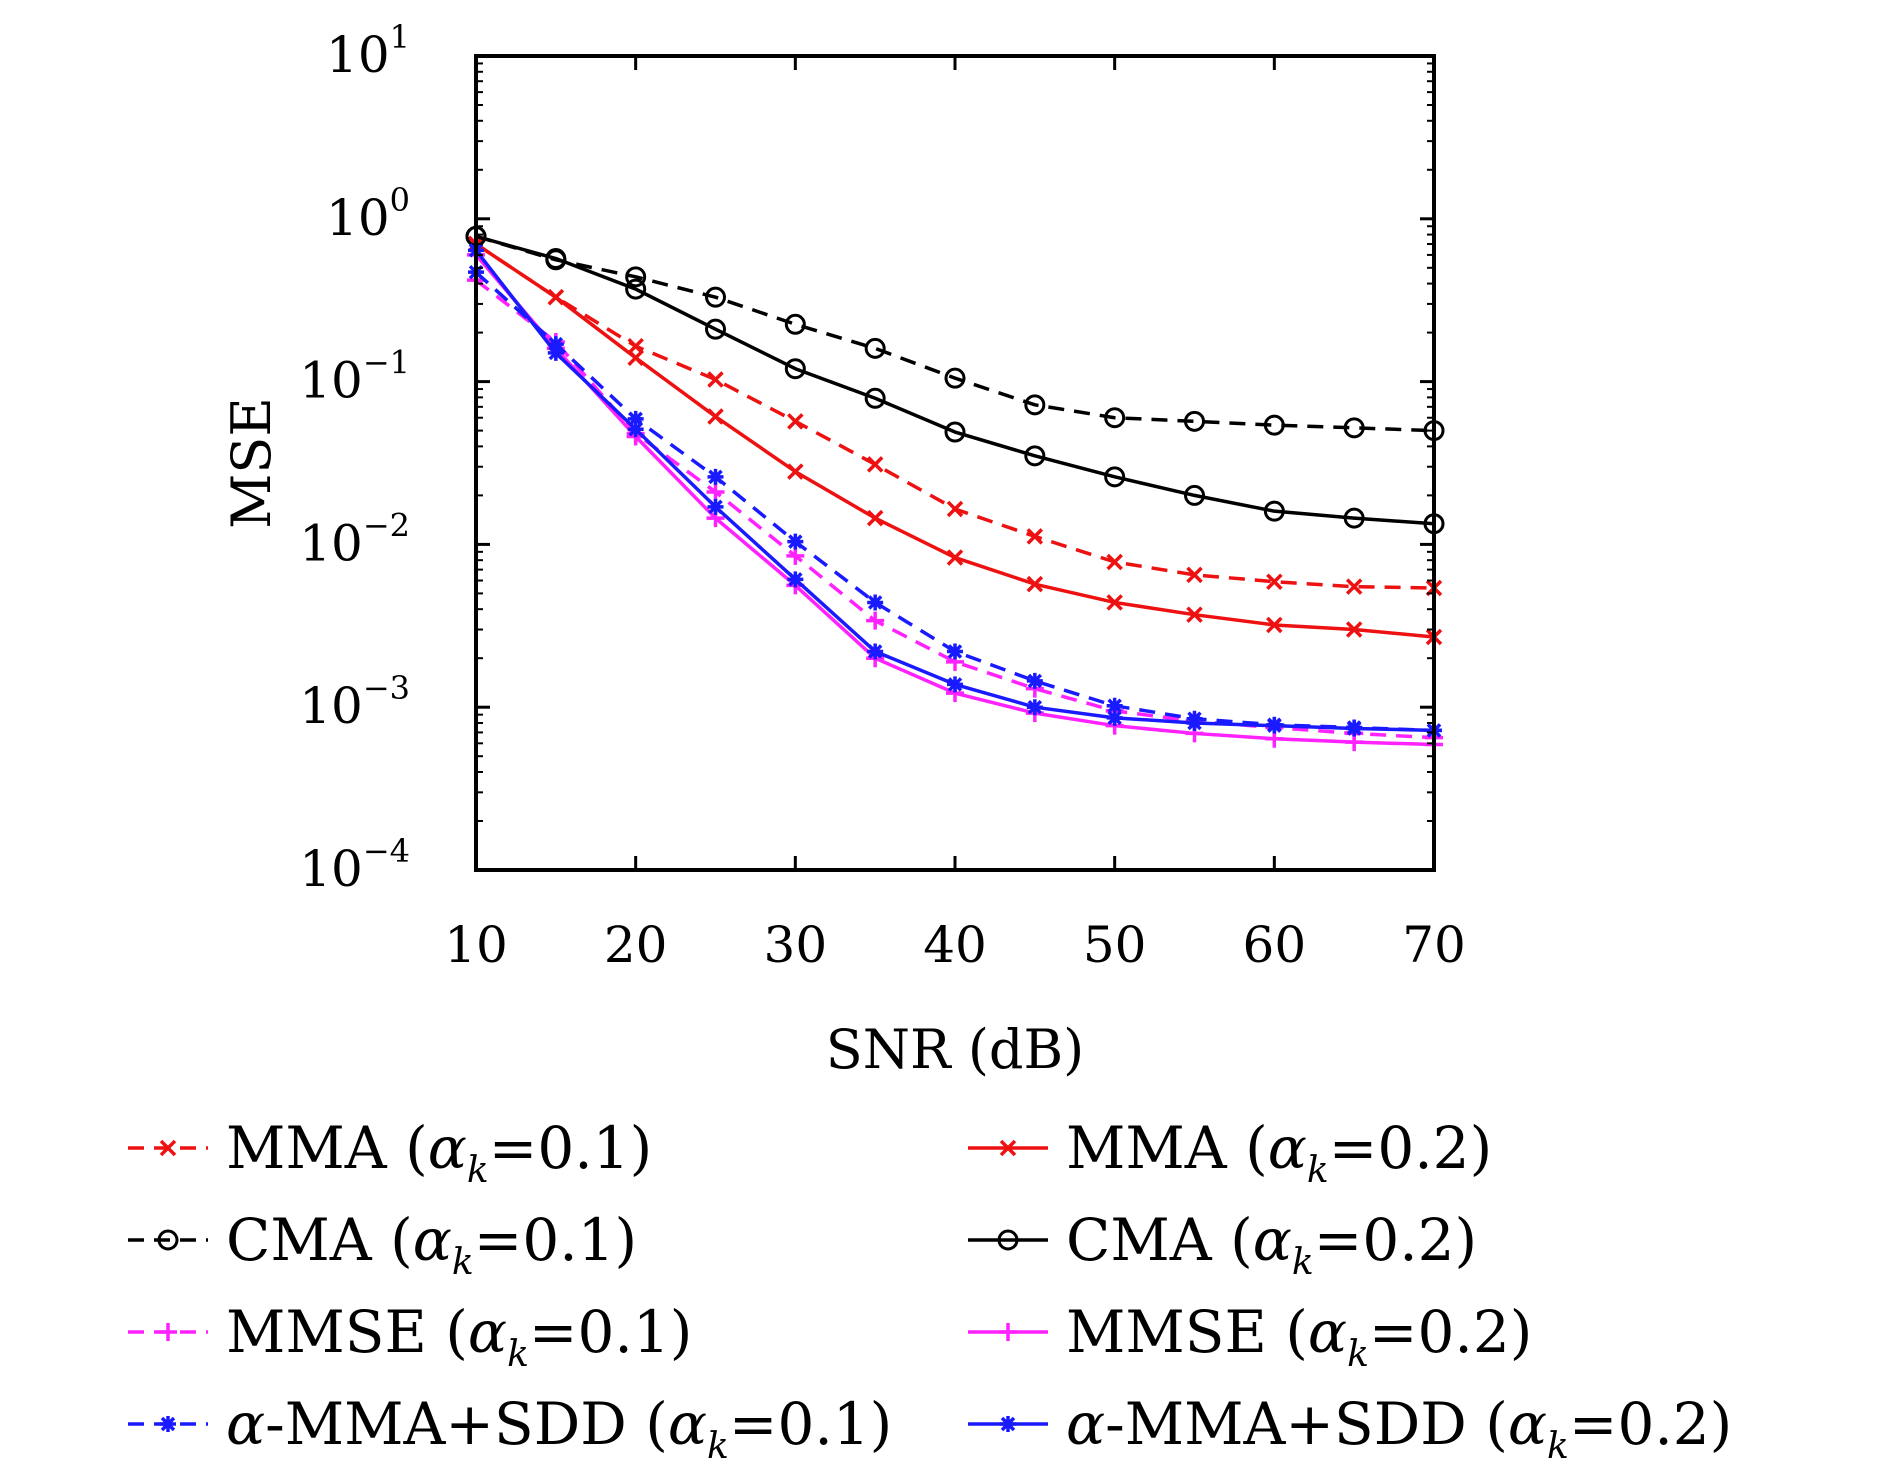 The width and height of the screenshot is (1890, 1467). What do you see at coordinates (439, 1152) in the screenshot?
I see `legend-label: MMA (αk=0.1)` at bounding box center [439, 1152].